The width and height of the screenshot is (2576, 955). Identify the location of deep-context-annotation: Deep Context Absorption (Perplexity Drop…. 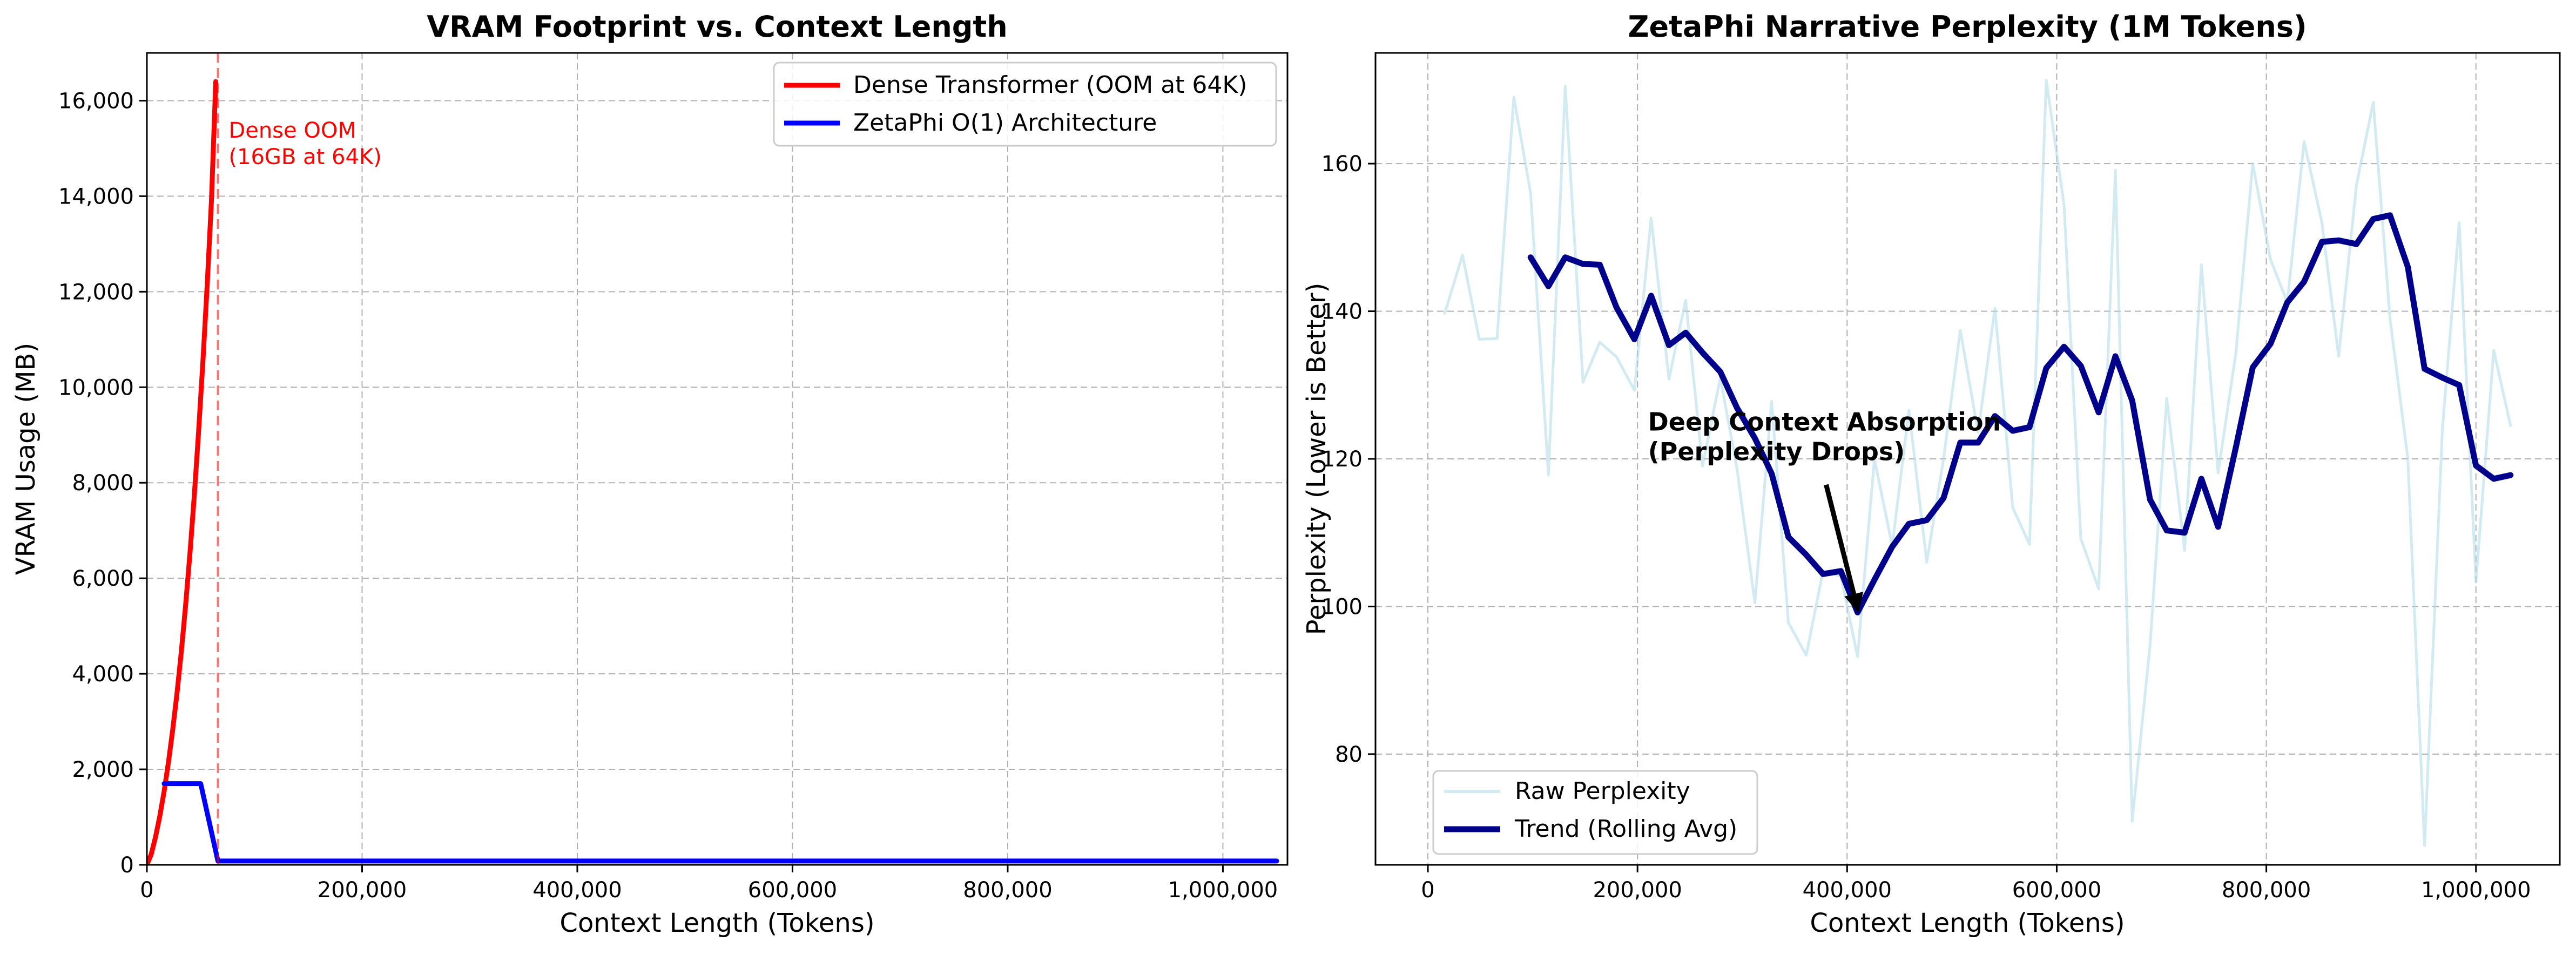
(1824, 510).